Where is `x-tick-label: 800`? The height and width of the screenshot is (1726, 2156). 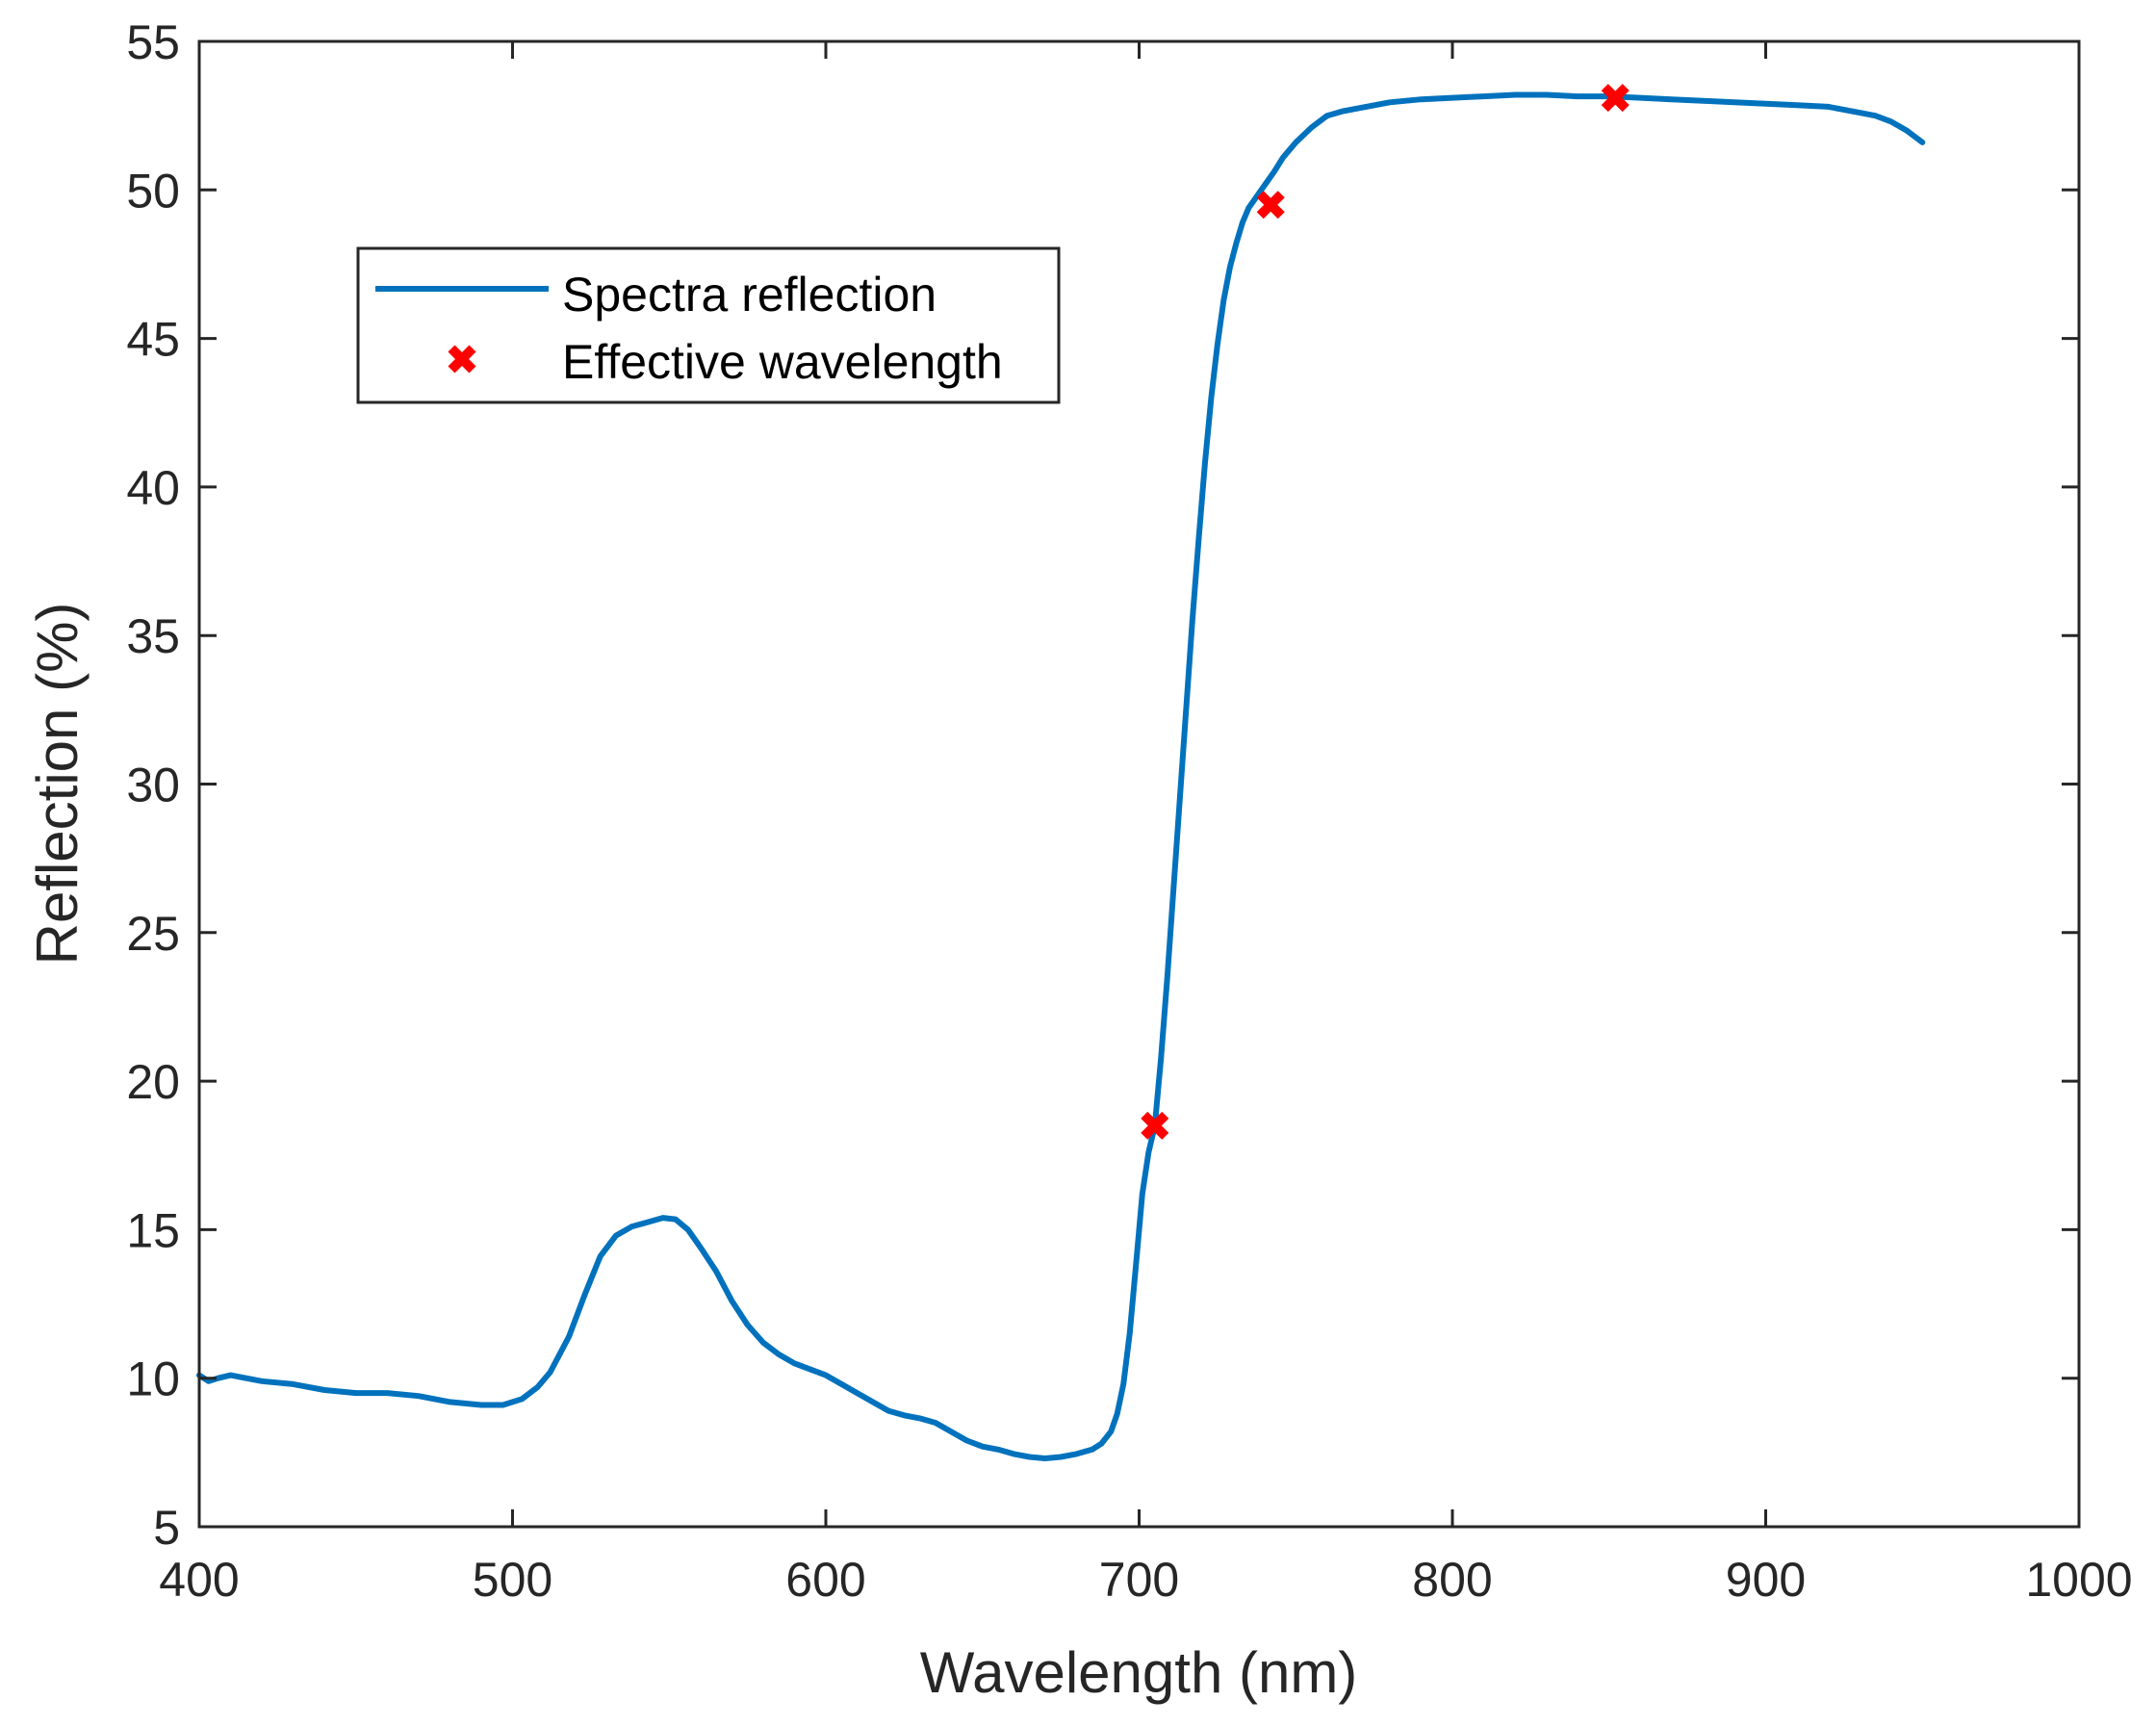 x-tick-label: 800 is located at coordinates (1452, 1580).